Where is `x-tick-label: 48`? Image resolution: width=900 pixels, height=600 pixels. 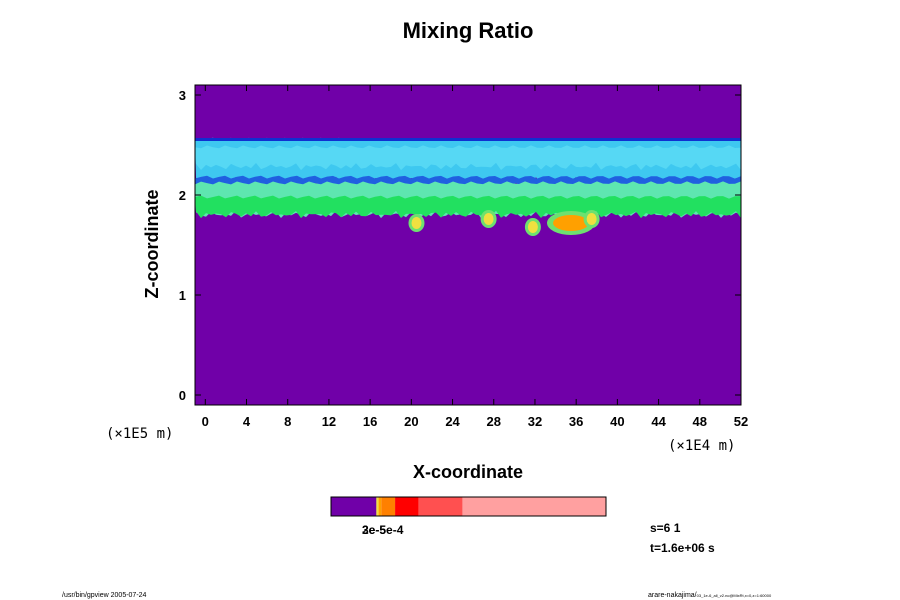
x-tick-label: 48 is located at coordinates (700, 421).